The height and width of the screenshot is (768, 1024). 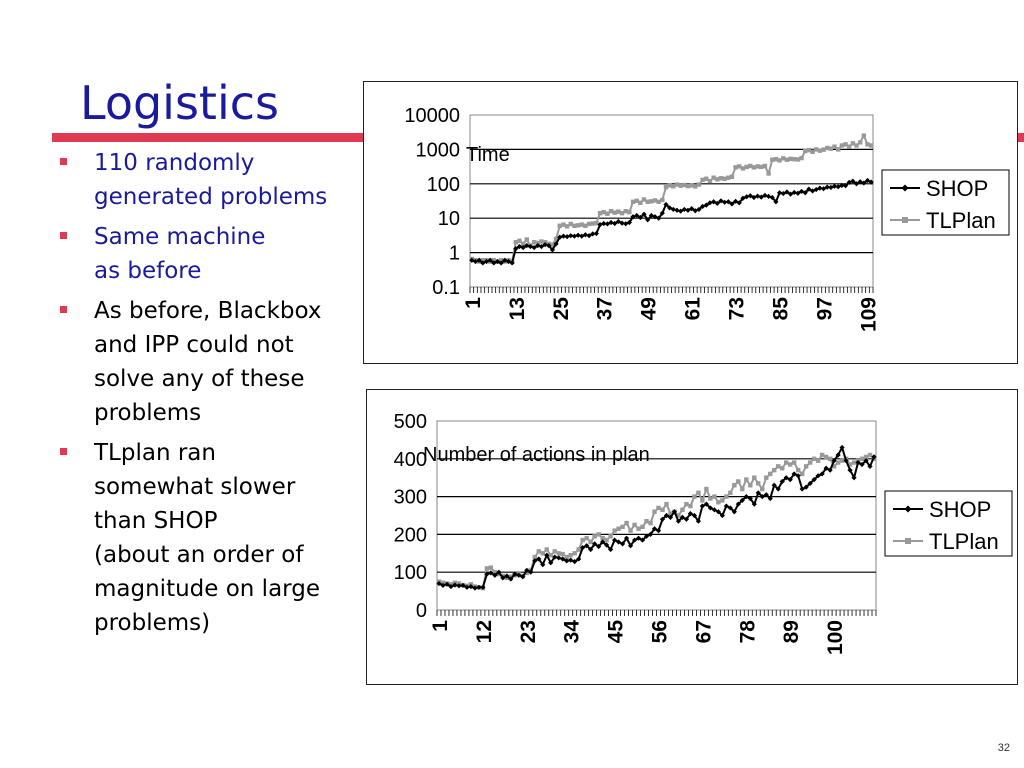 What do you see at coordinates (905, 220) in the screenshot?
I see `legend-marker` at bounding box center [905, 220].